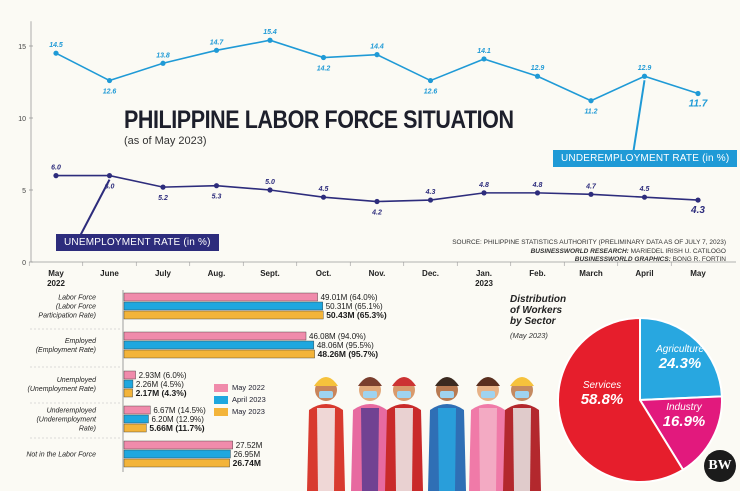 This screenshot has height=491, width=740. I want to click on underemployment-value-label: 13.8, so click(163, 55).